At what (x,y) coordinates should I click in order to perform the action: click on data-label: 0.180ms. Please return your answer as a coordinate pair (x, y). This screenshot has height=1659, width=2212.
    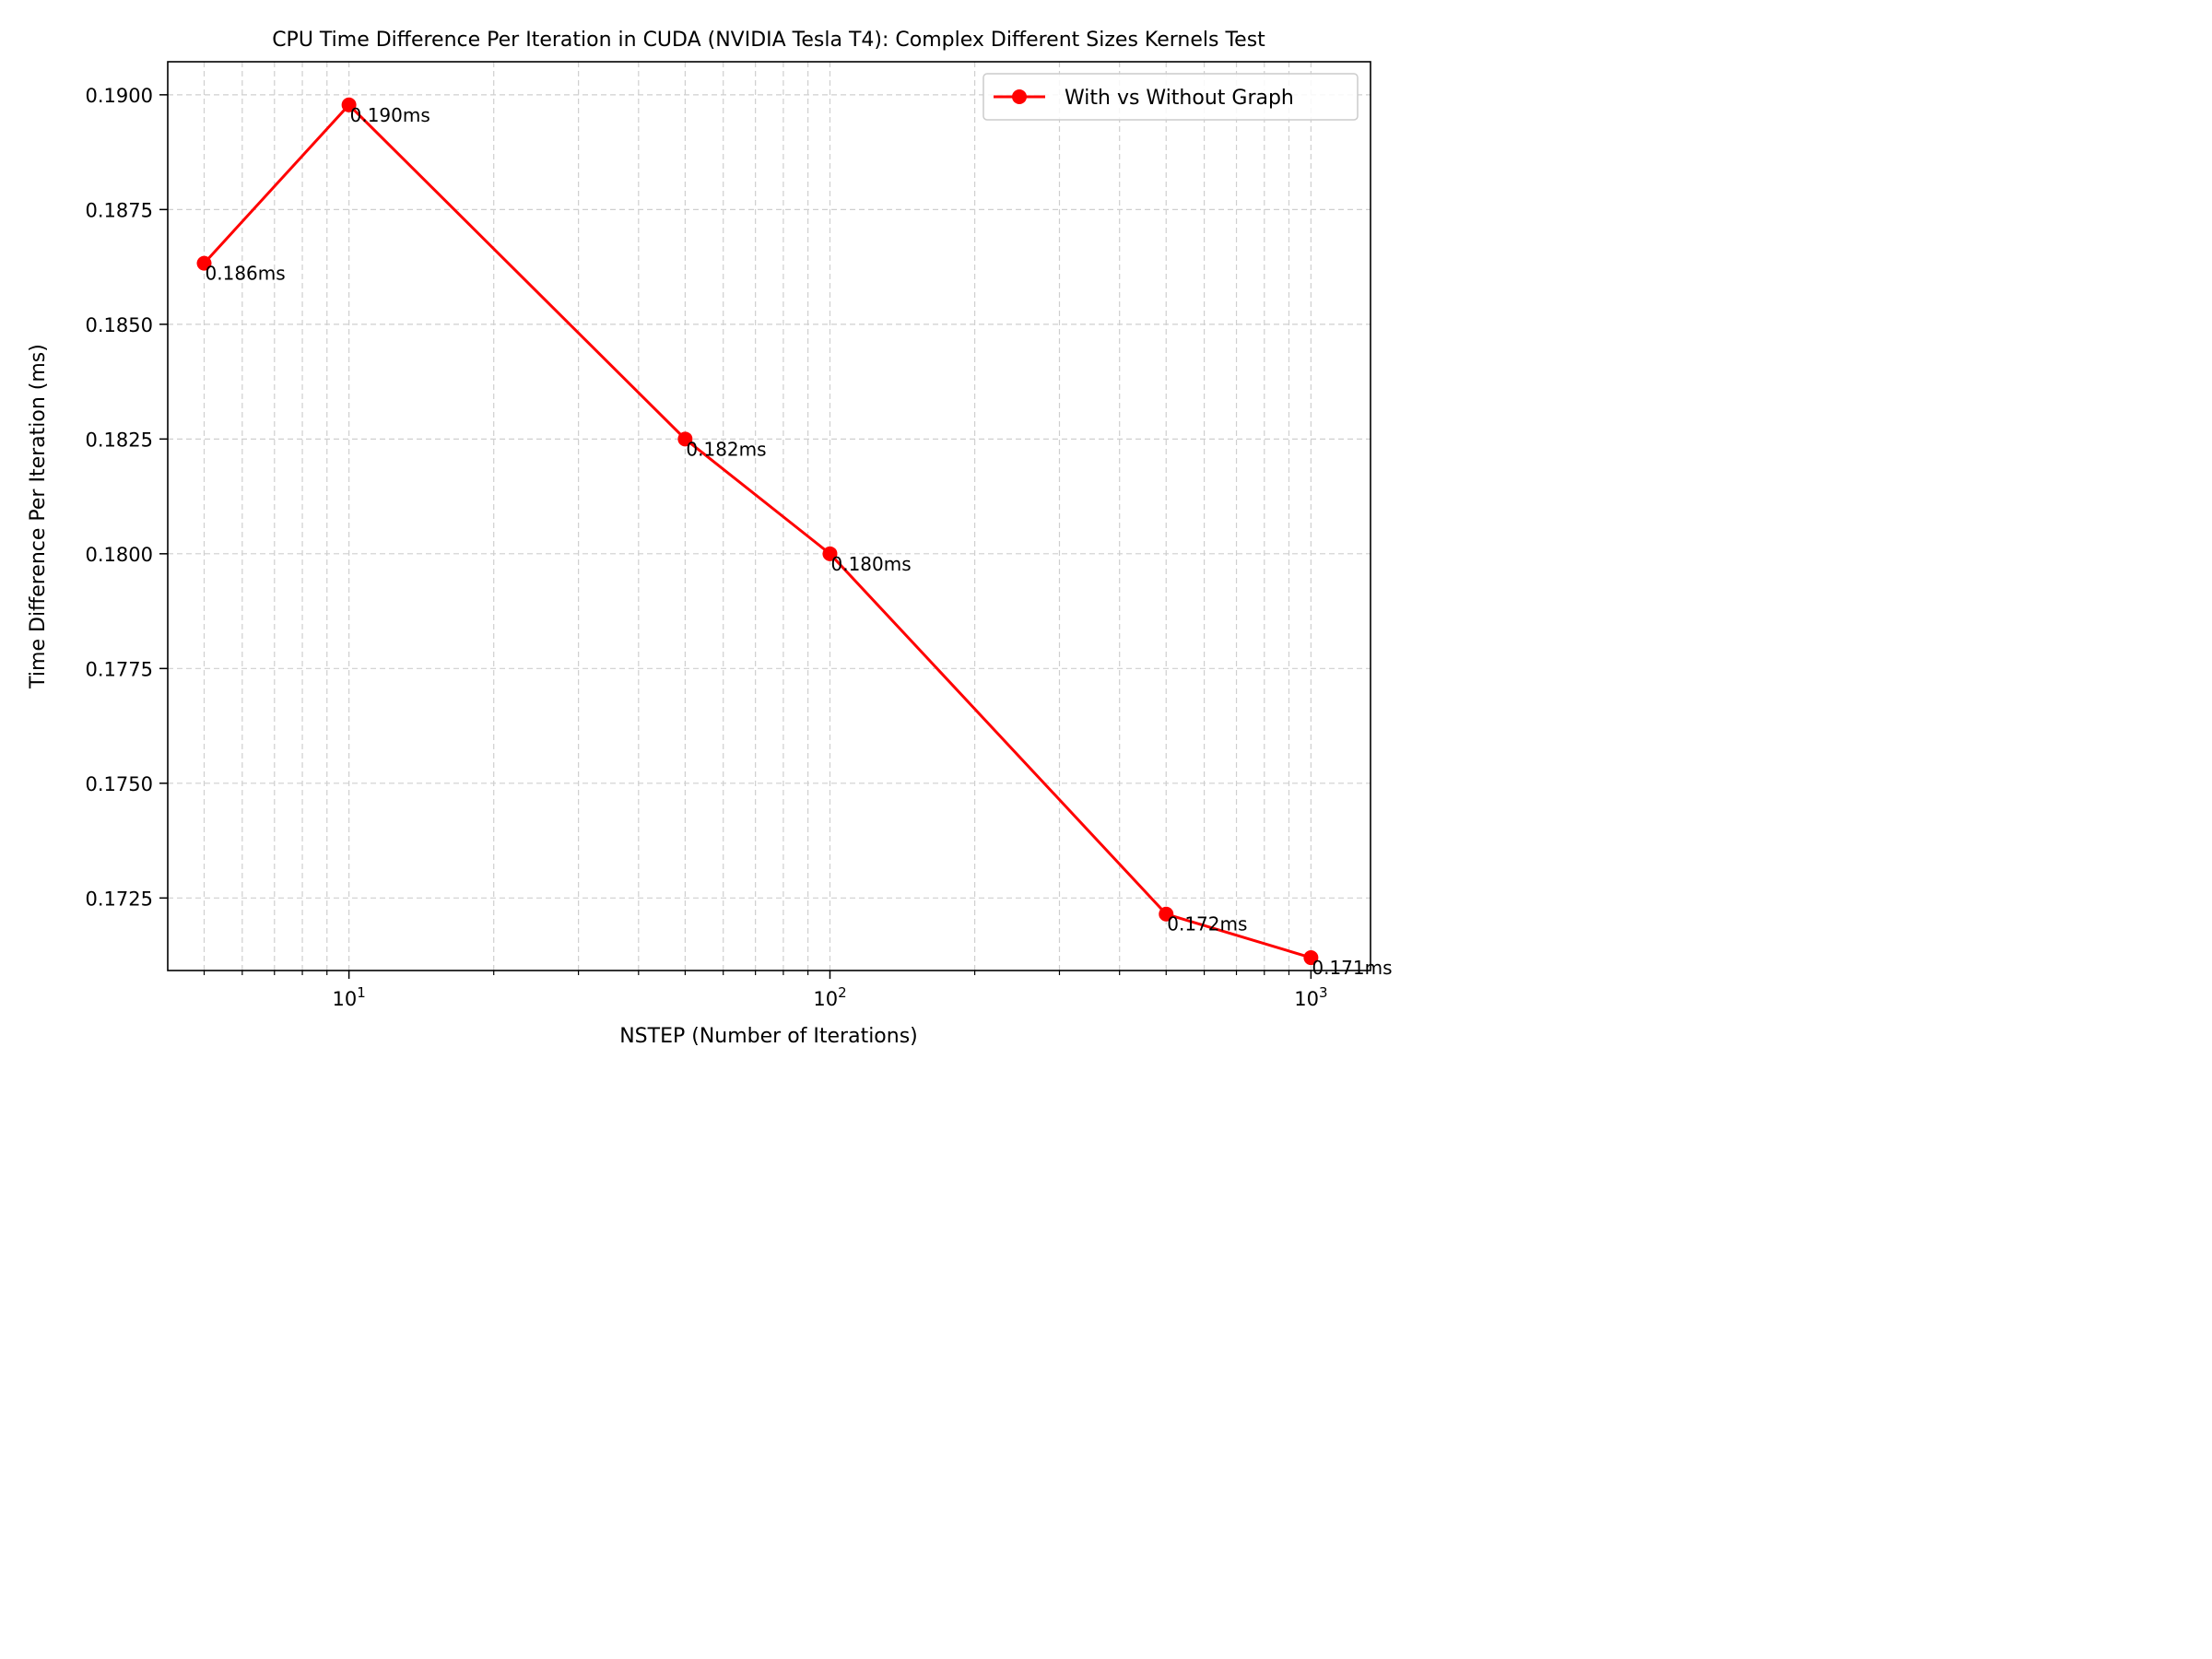
    Looking at the image, I should click on (870, 564).